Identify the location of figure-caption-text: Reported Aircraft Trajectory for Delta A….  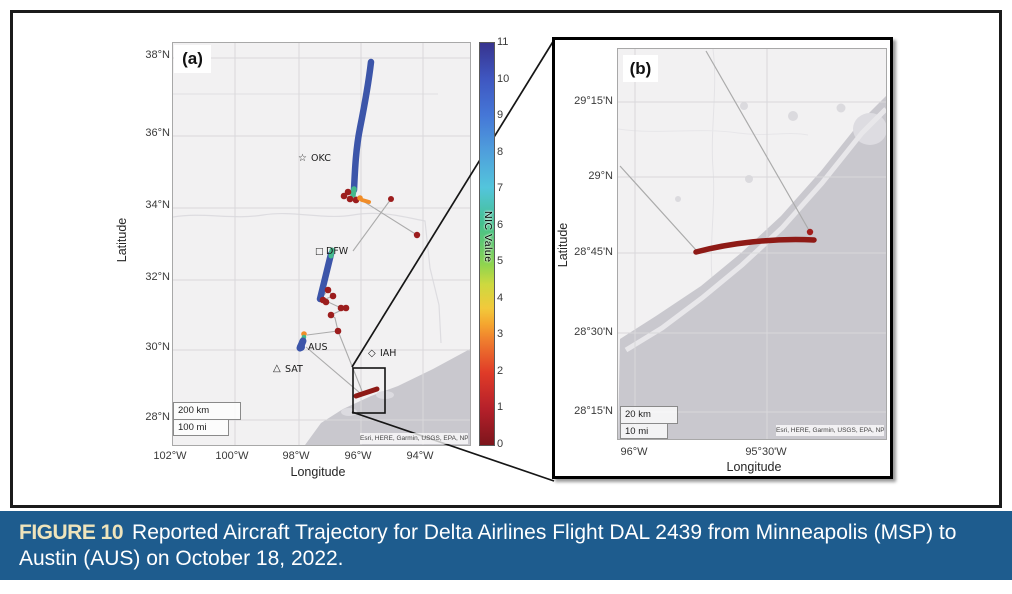
(488, 545).